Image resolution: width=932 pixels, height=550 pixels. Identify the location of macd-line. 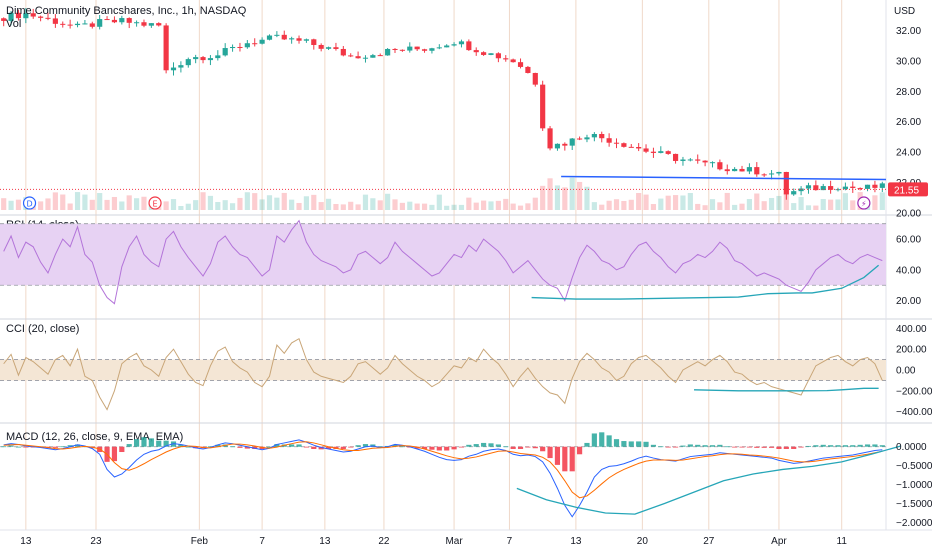
(443, 478).